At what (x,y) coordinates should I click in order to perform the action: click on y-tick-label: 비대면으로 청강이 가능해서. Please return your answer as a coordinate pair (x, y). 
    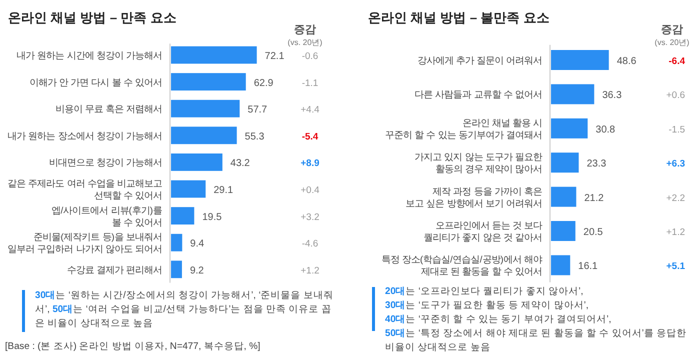
    Looking at the image, I should click on (105, 163).